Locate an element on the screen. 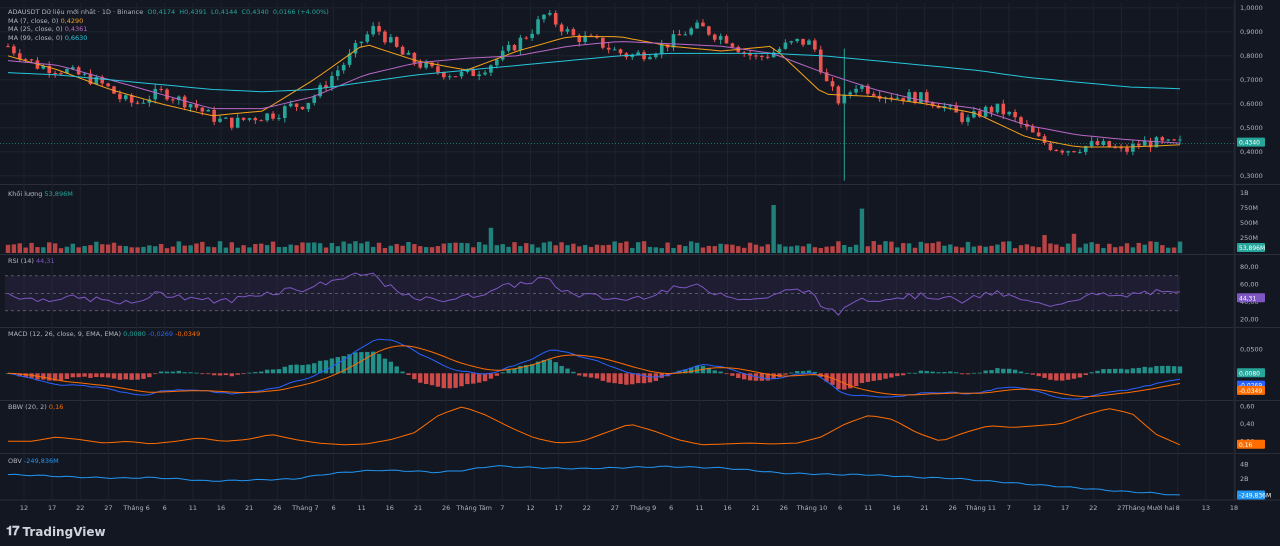 The width and height of the screenshot is (1280, 546). time-tick-label: 22 is located at coordinates (80, 508).